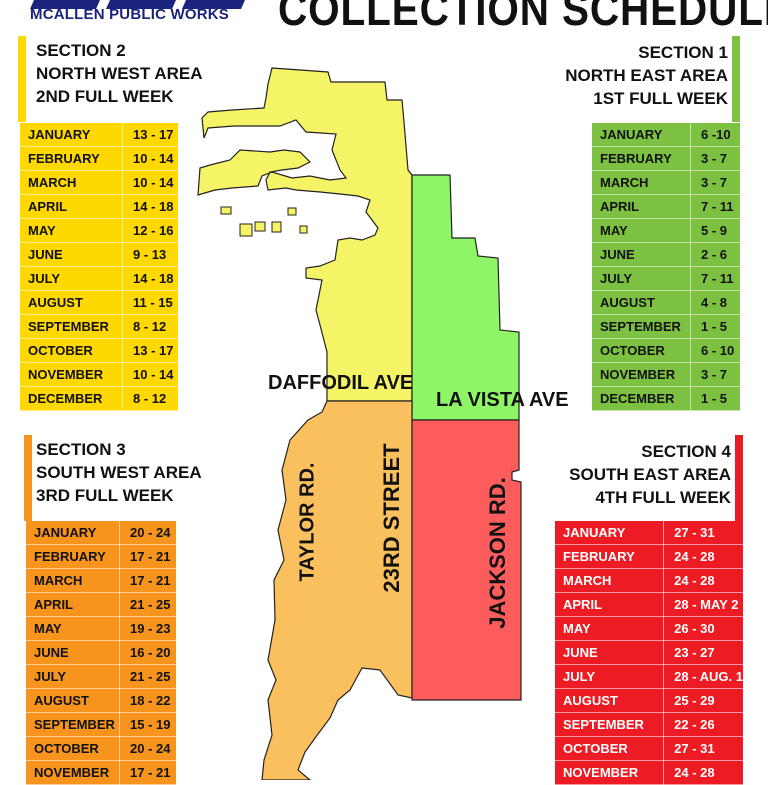  I want to click on logo-graphic, so click(137, 4).